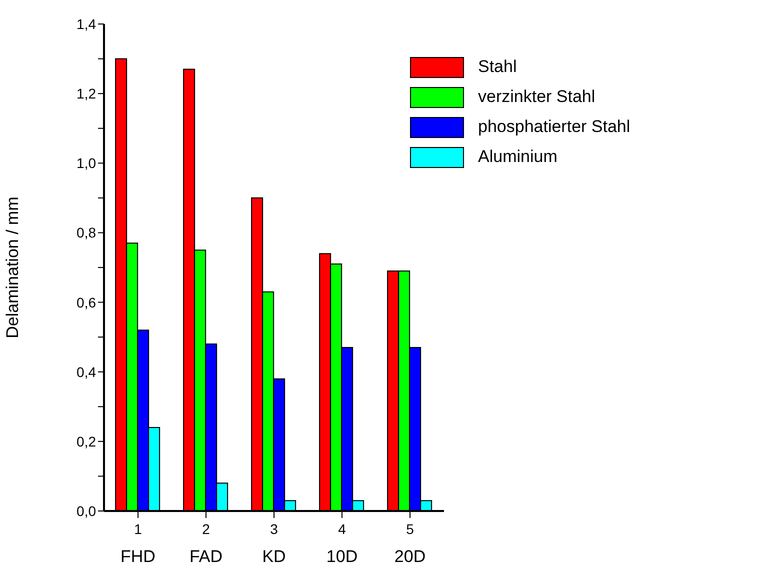  Describe the element at coordinates (138, 529) in the screenshot. I see `x-tick-label: 1` at that location.